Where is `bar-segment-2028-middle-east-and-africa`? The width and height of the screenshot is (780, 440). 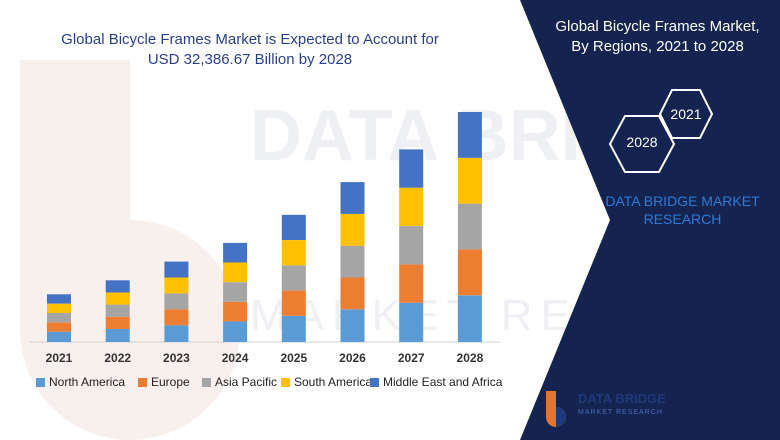
bar-segment-2028-middle-east-and-africa is located at coordinates (469, 135).